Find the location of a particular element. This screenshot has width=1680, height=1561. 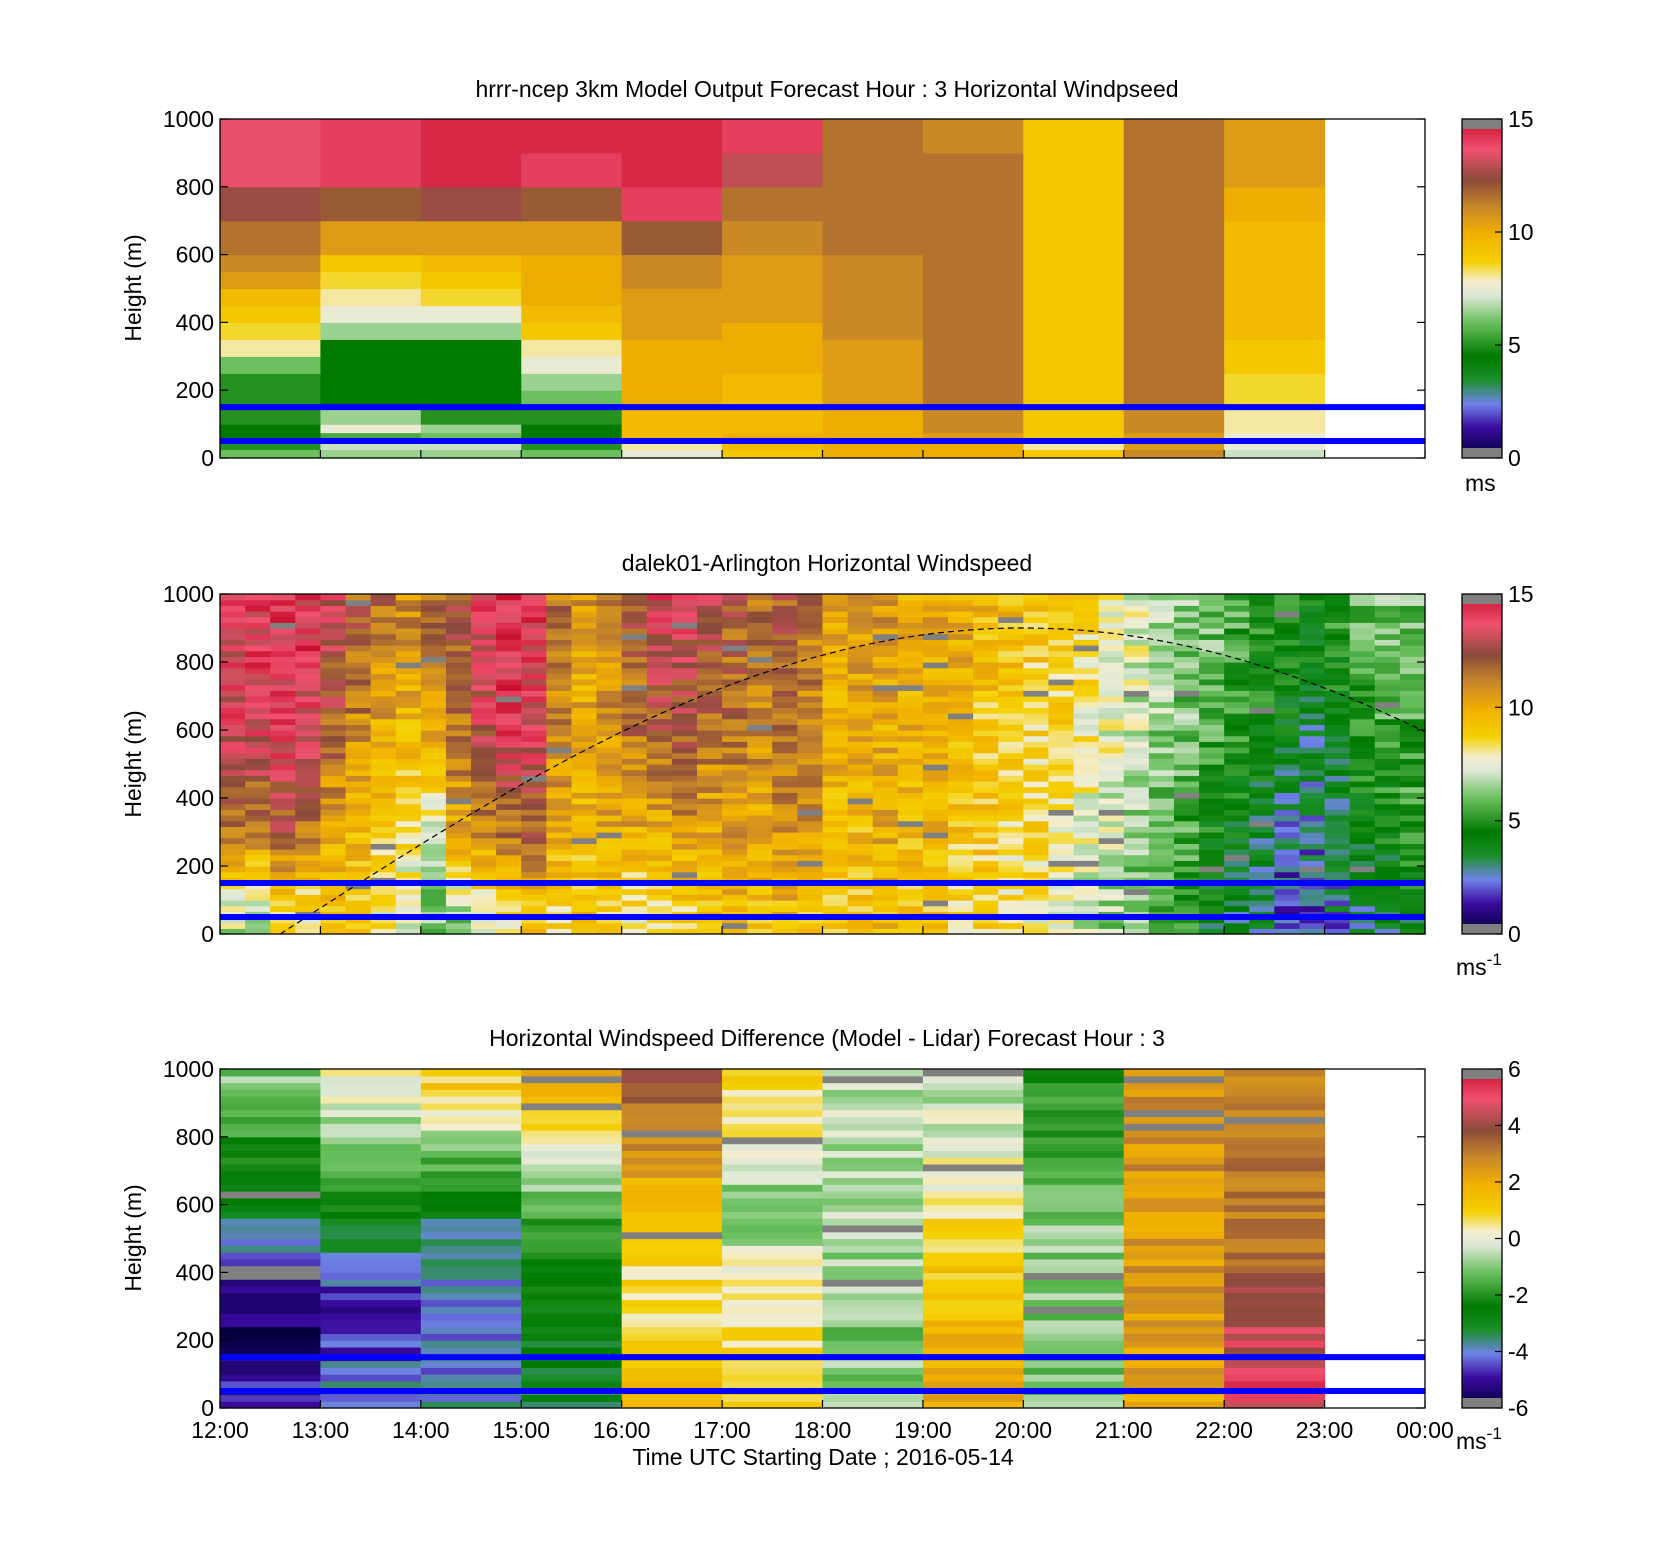

x-tick-label: 14:00 is located at coordinates (421, 1430).